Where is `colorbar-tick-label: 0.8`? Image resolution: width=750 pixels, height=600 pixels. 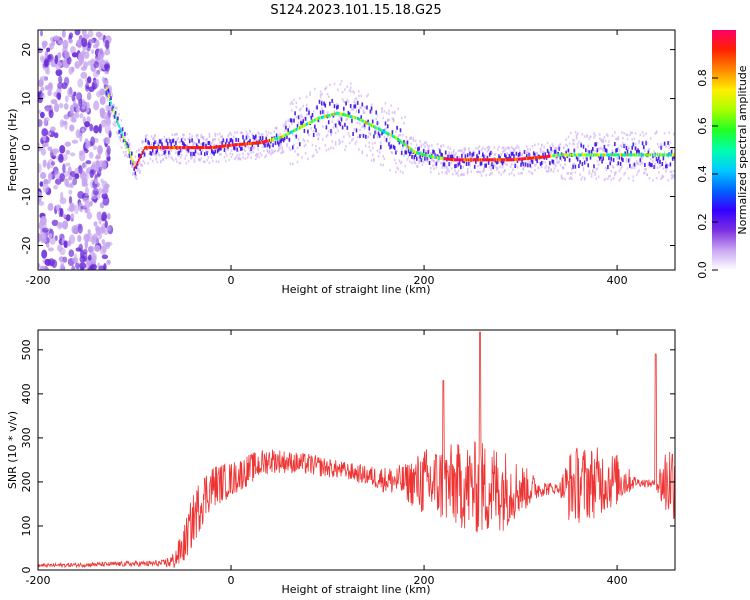
colorbar-tick-label: 0.8 is located at coordinates (702, 78).